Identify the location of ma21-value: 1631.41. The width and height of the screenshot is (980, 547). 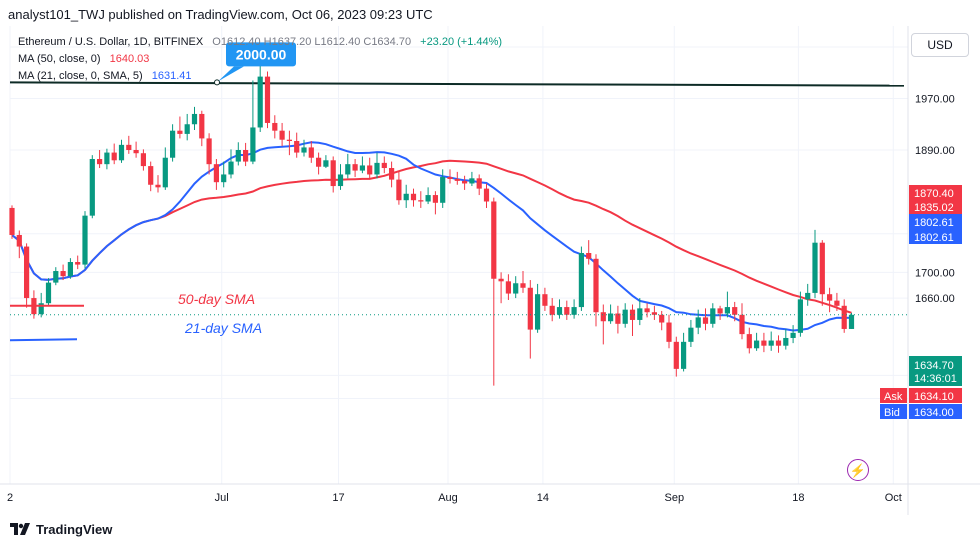
(171, 76).